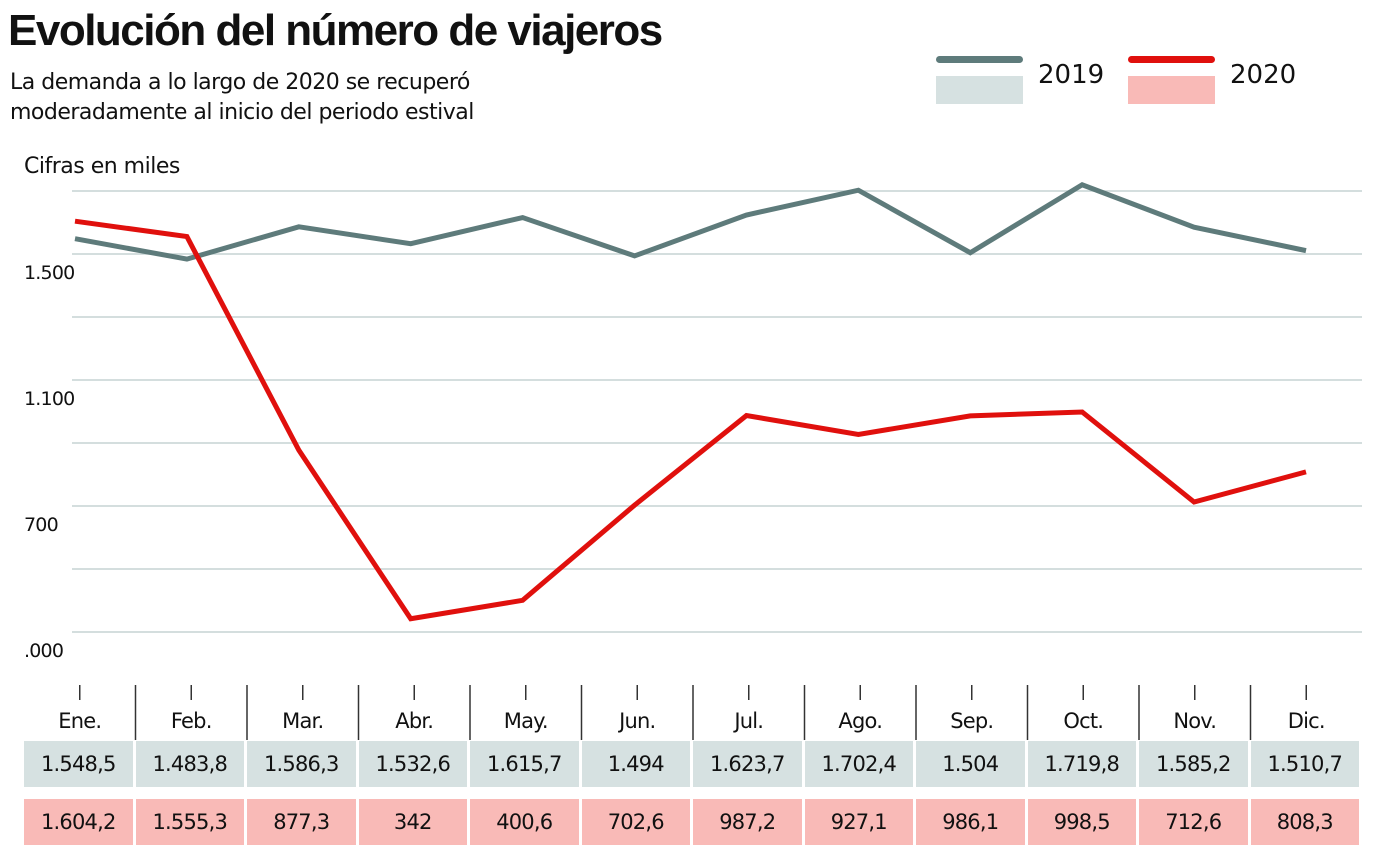 The image size is (1374, 847). Describe the element at coordinates (971, 721) in the screenshot. I see `x-tick-label: Sep.` at that location.